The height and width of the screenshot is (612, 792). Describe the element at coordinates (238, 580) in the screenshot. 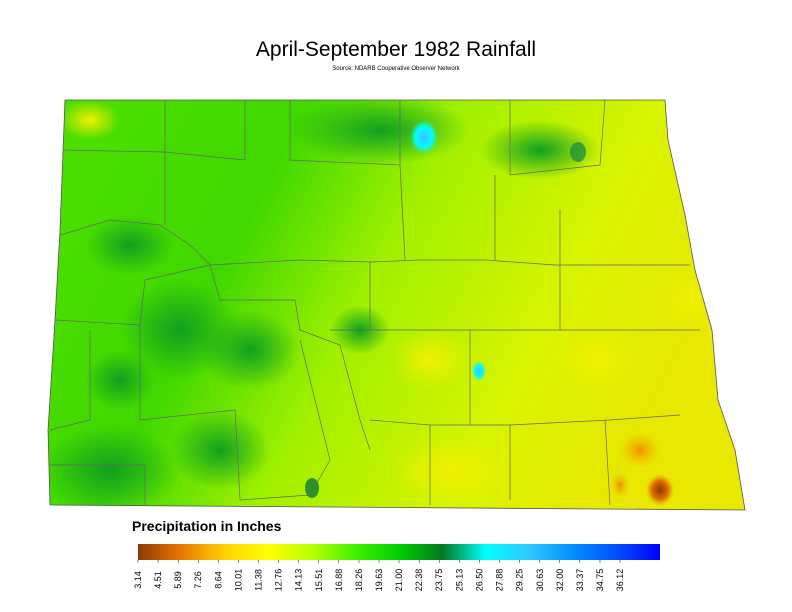

I see `tick-label: 10.01` at that location.